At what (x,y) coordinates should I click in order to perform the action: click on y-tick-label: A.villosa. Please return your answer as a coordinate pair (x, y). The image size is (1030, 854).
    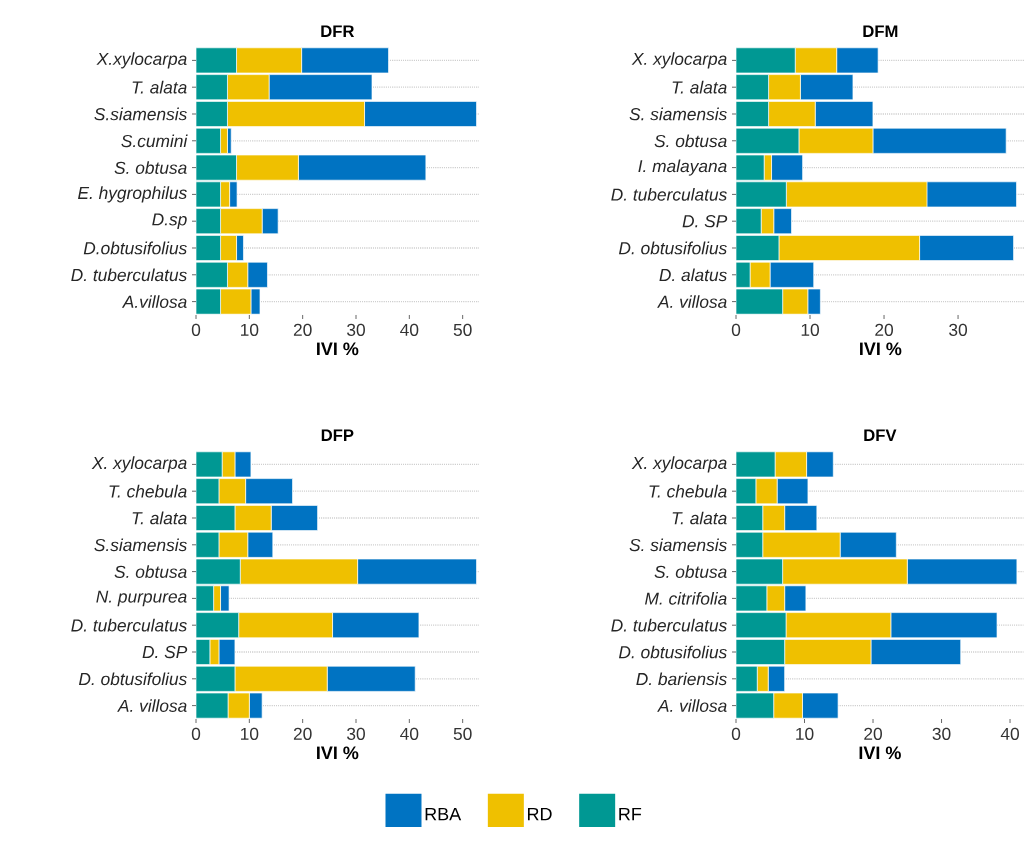
    Looking at the image, I should click on (154, 301).